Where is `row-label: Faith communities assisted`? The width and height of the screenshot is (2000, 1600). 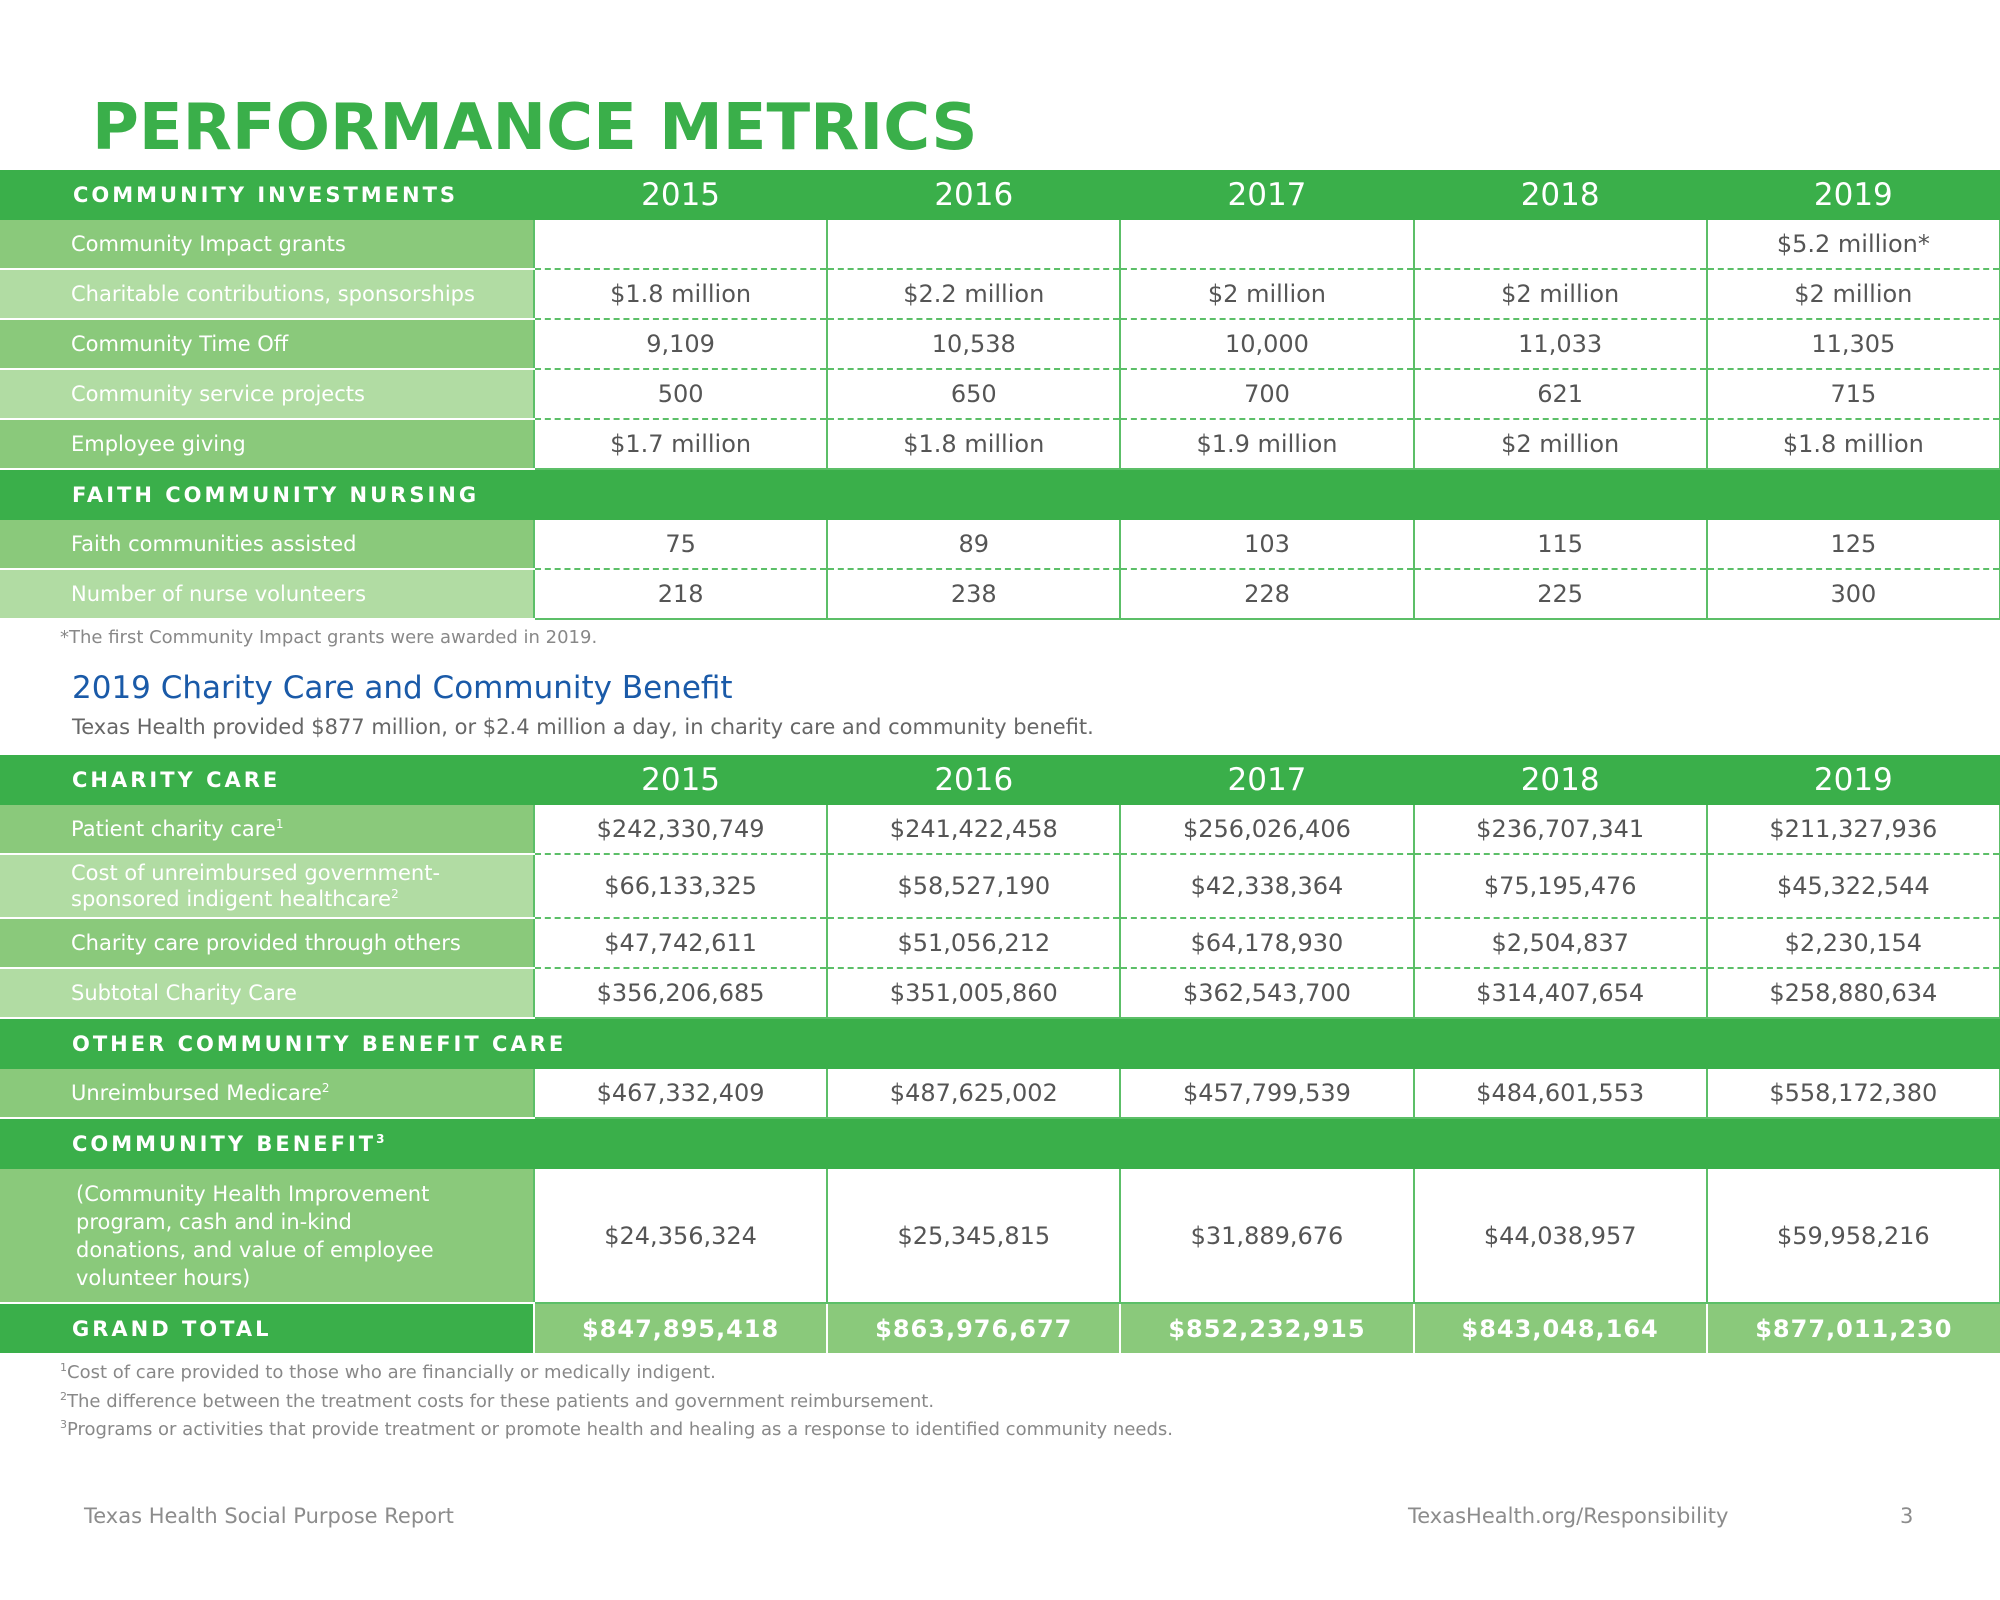
row-label: Faith communities assisted is located at coordinates (267, 545).